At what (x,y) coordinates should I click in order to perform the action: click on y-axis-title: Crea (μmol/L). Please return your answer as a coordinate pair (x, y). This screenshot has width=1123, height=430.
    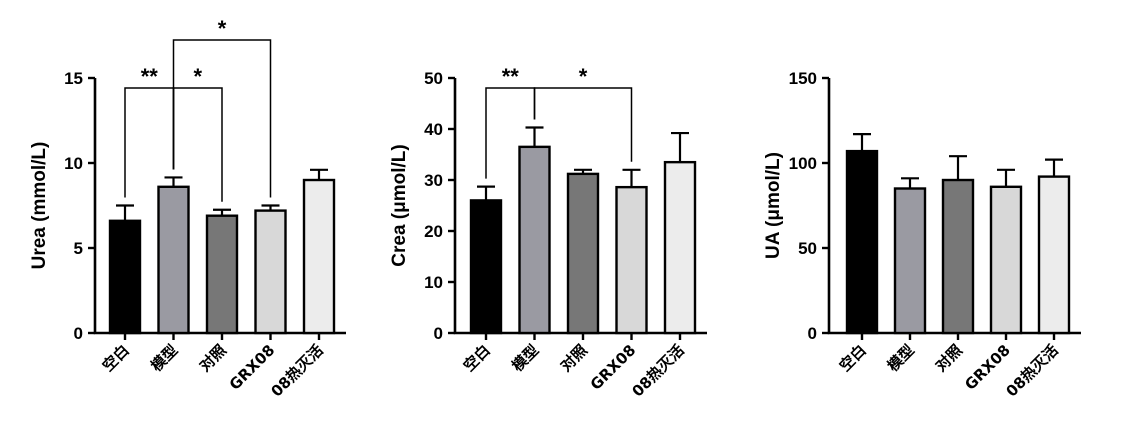
    Looking at the image, I should click on (399, 205).